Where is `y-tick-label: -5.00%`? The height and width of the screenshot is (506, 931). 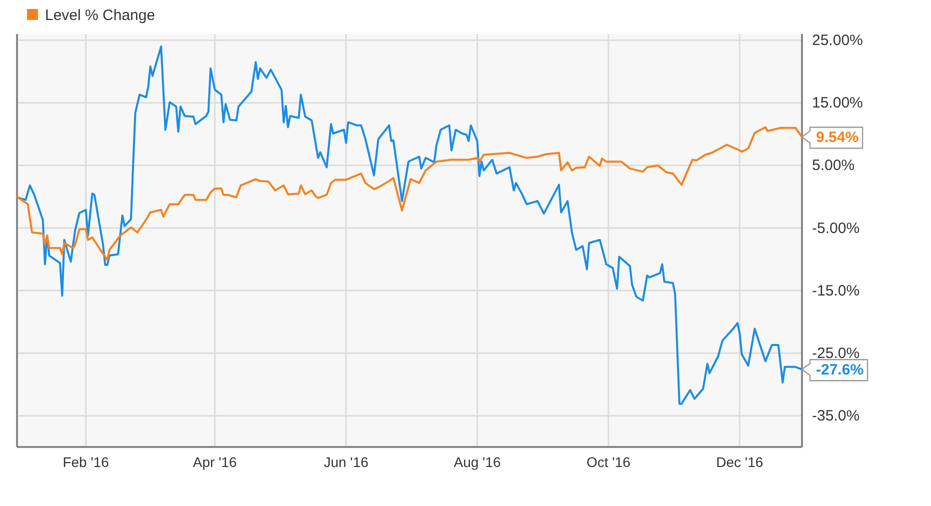
y-tick-label: -5.00% is located at coordinates (836, 228).